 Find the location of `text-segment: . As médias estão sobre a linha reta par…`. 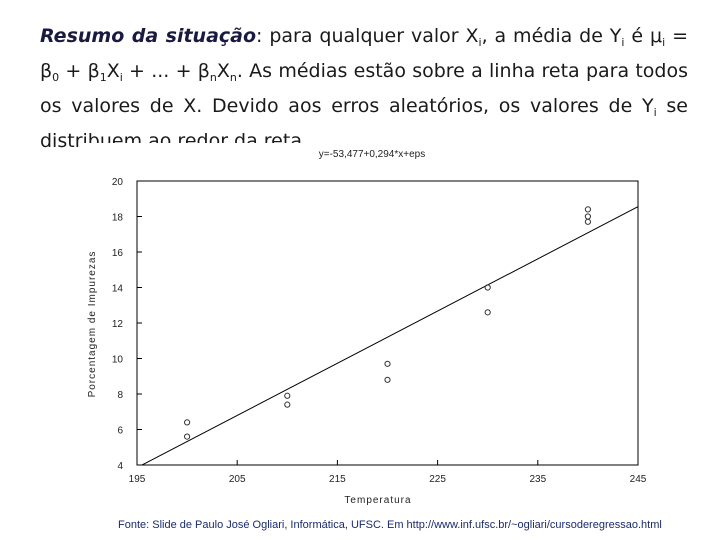

text-segment: . As médias estão sobre a linha reta par… is located at coordinates (364, 88).